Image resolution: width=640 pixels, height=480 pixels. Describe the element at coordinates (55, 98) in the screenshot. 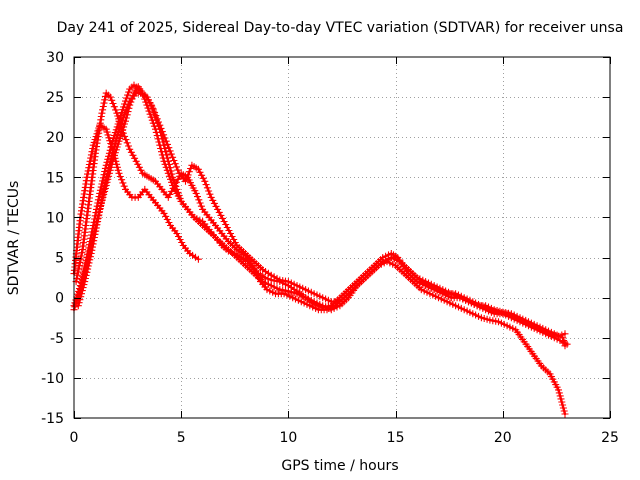

I see `y-tick-label: 25` at that location.